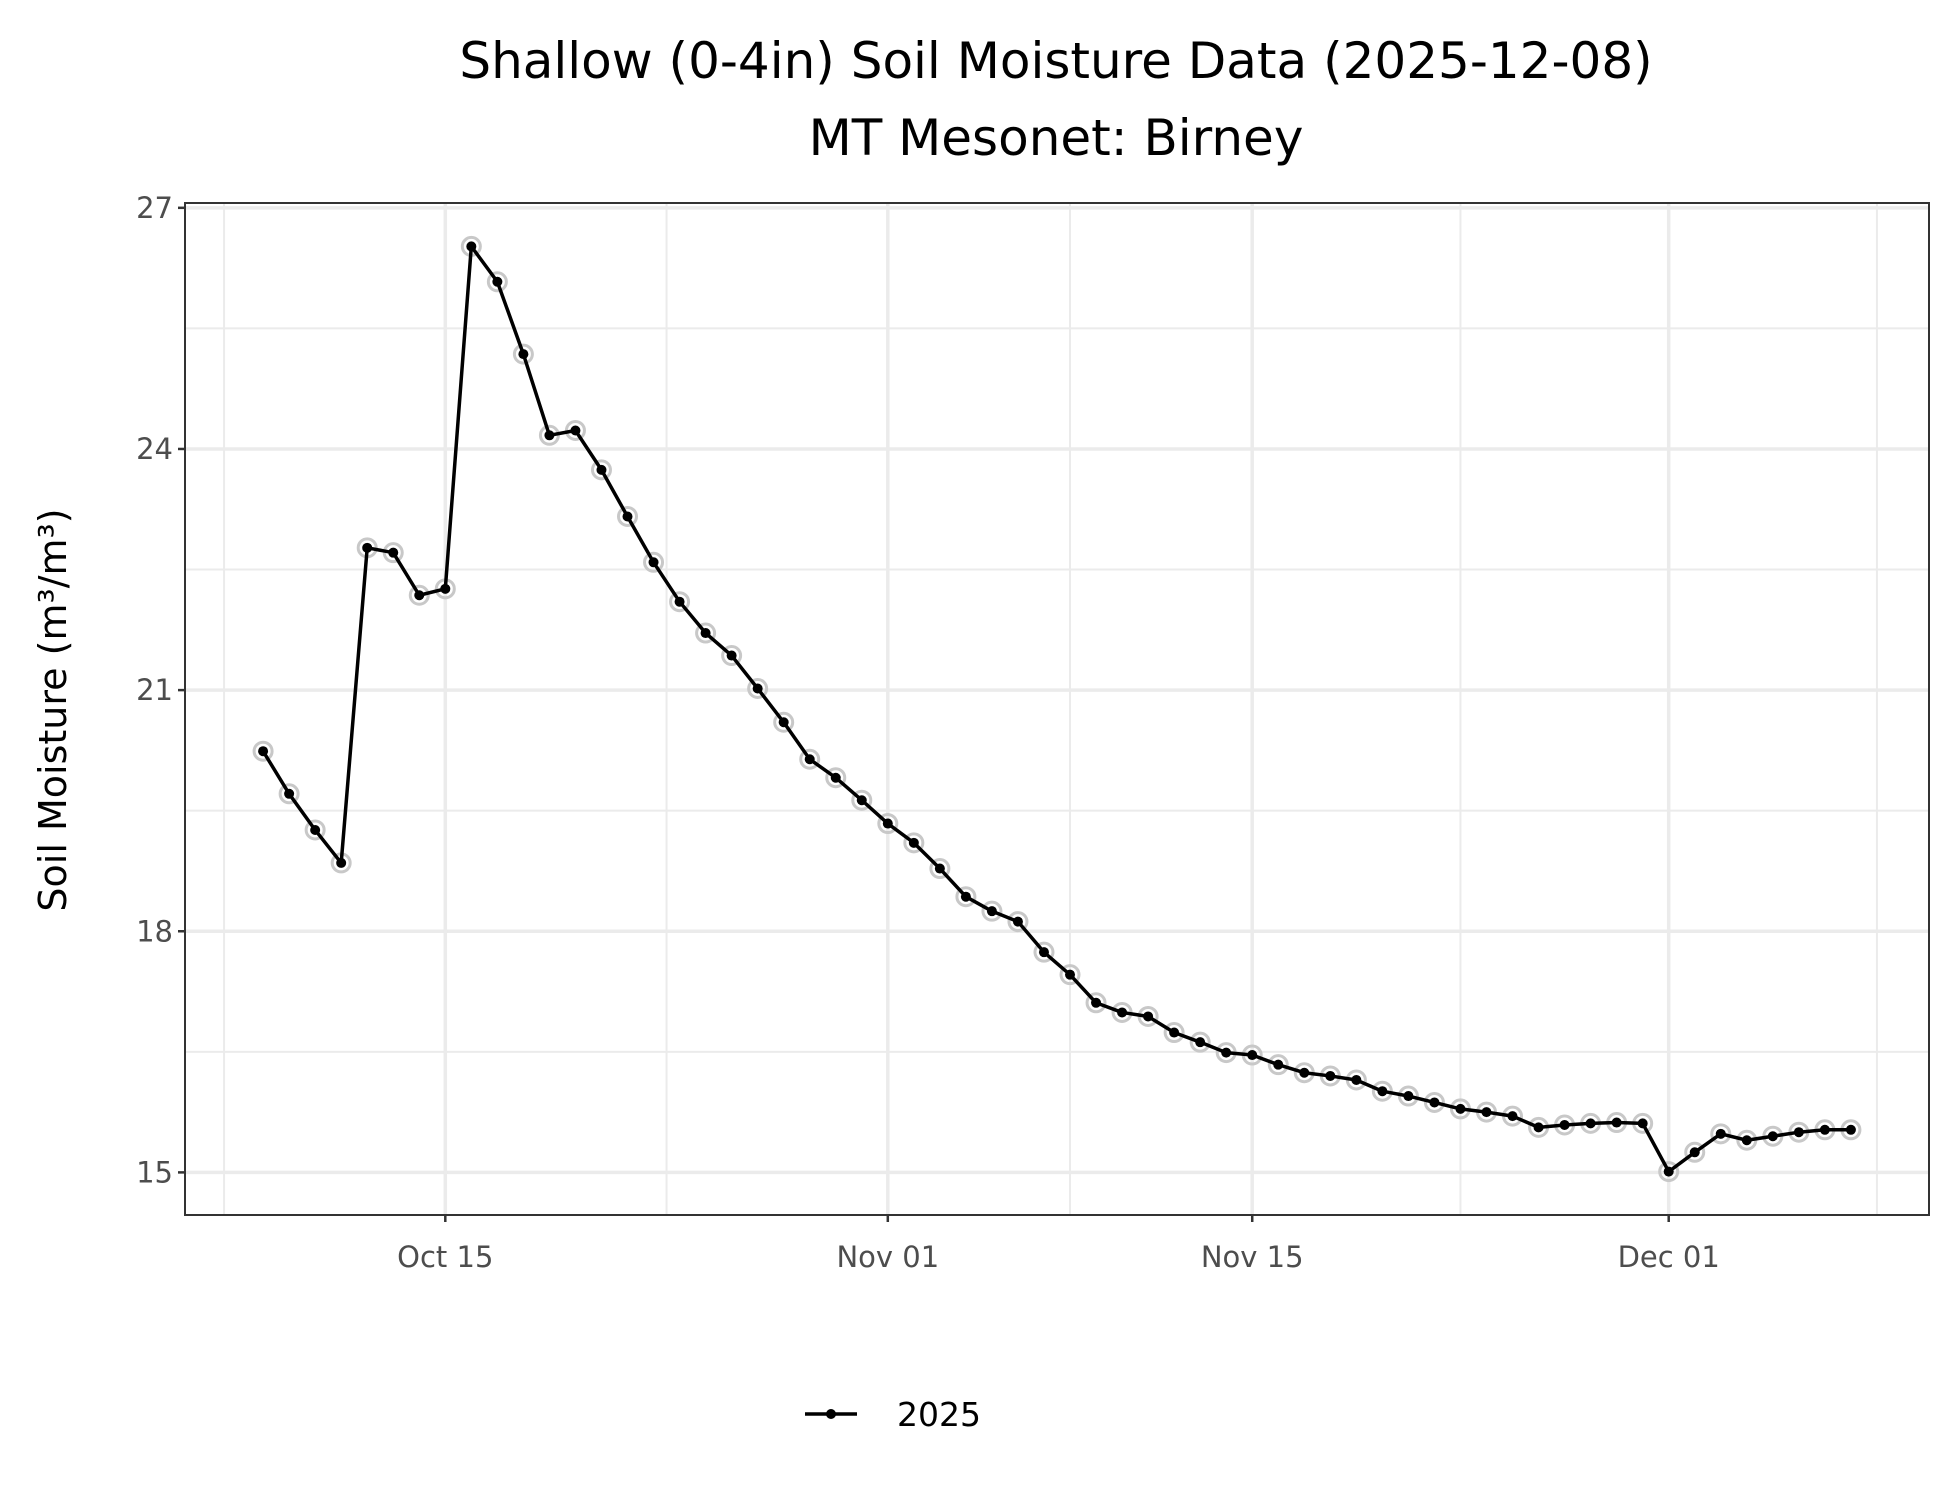  I want to click on x-tick-label: Dec 01, so click(1669, 1257).